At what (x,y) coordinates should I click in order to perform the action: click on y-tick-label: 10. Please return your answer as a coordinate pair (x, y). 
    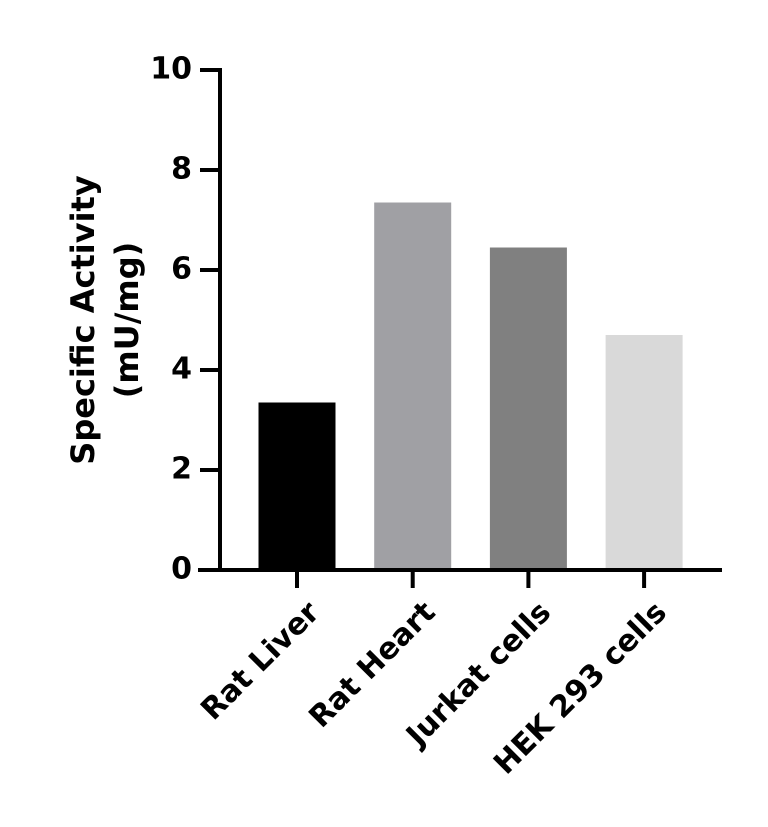
    Looking at the image, I should click on (171, 69).